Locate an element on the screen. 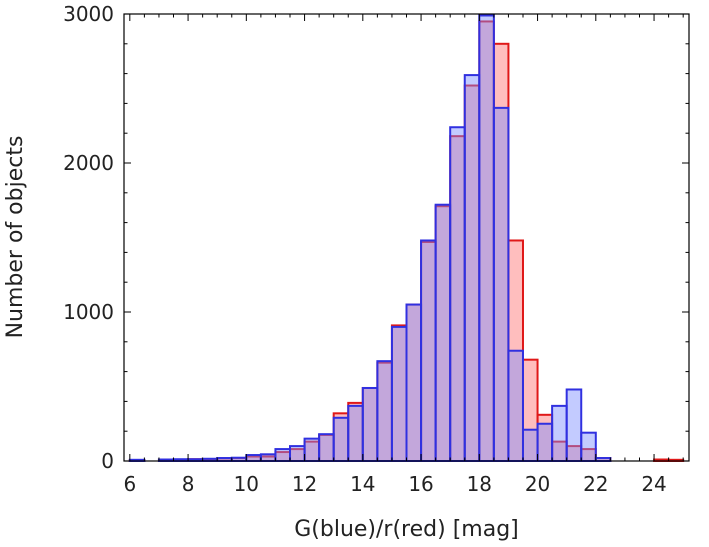 This screenshot has height=547, width=709. bar-blue-11.5 is located at coordinates (297, 454).